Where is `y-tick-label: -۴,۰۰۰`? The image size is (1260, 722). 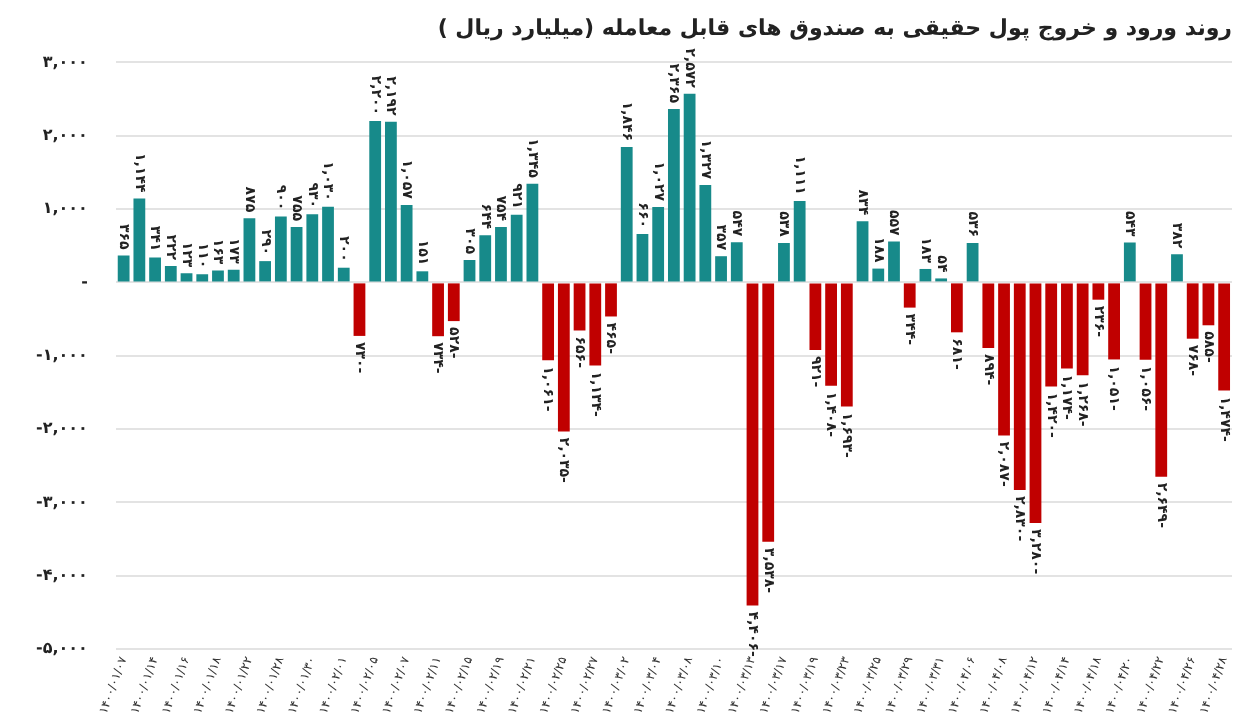 y-tick-label: -۴,۰۰۰ is located at coordinates (62, 574).